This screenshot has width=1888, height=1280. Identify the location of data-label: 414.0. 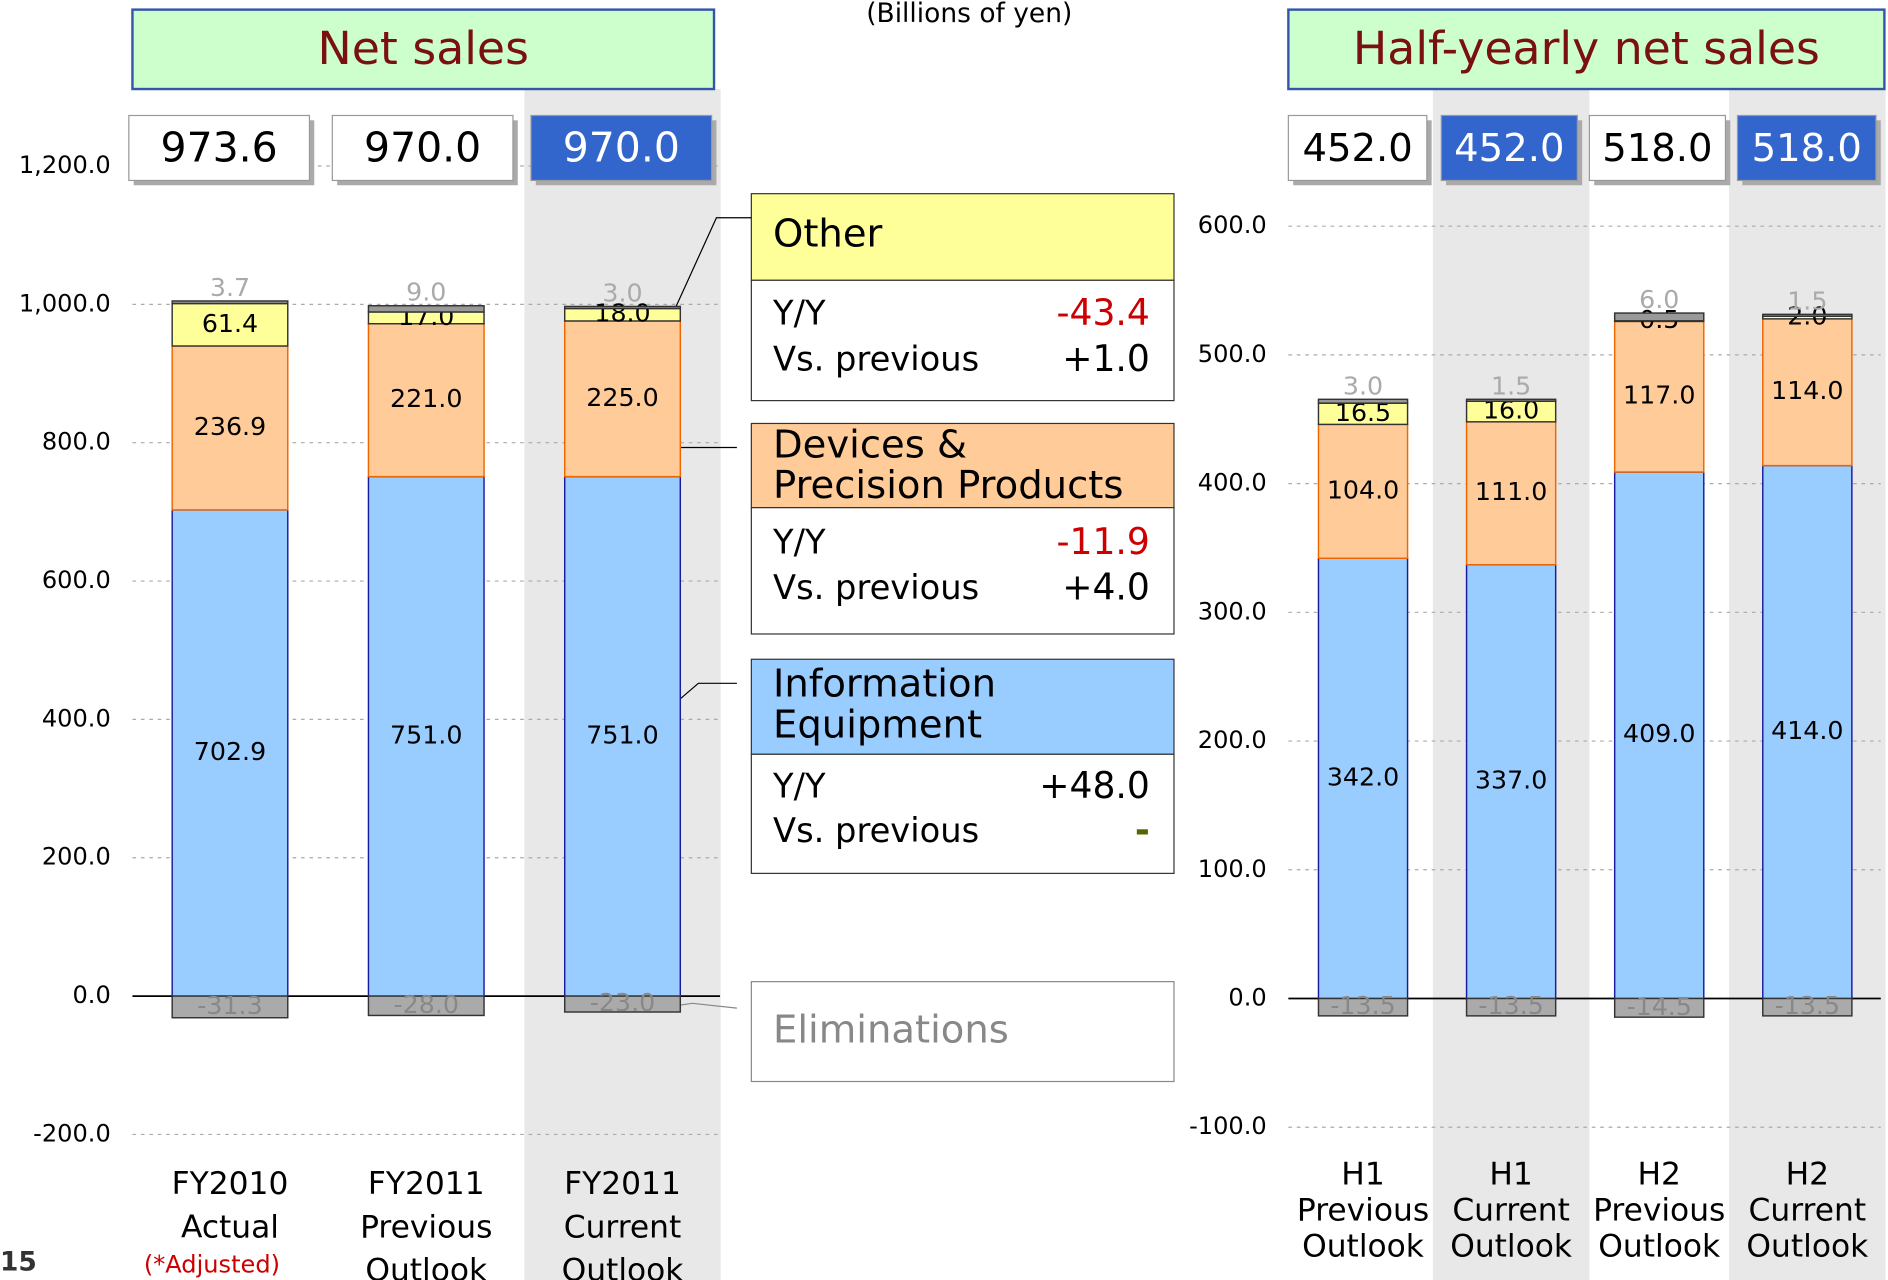
(1807, 730).